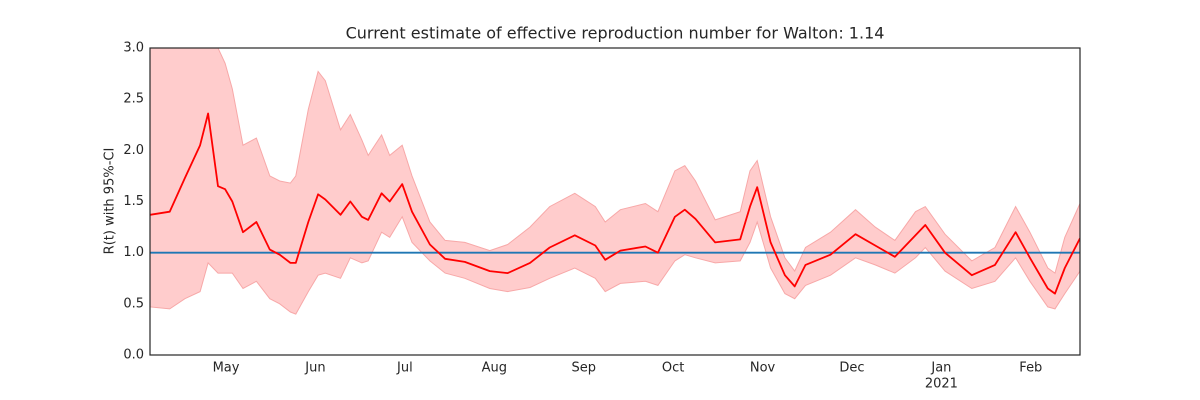 The image size is (1200, 400). What do you see at coordinates (133, 48) in the screenshot?
I see `y-tick-label: 3.0` at bounding box center [133, 48].